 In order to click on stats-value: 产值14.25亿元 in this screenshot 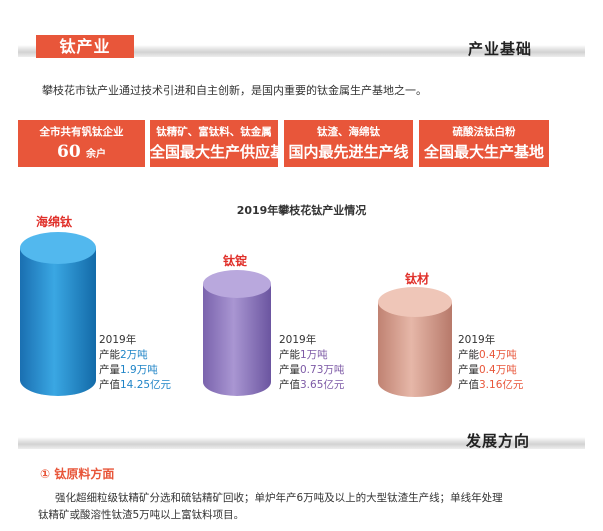, I will do `click(135, 385)`.